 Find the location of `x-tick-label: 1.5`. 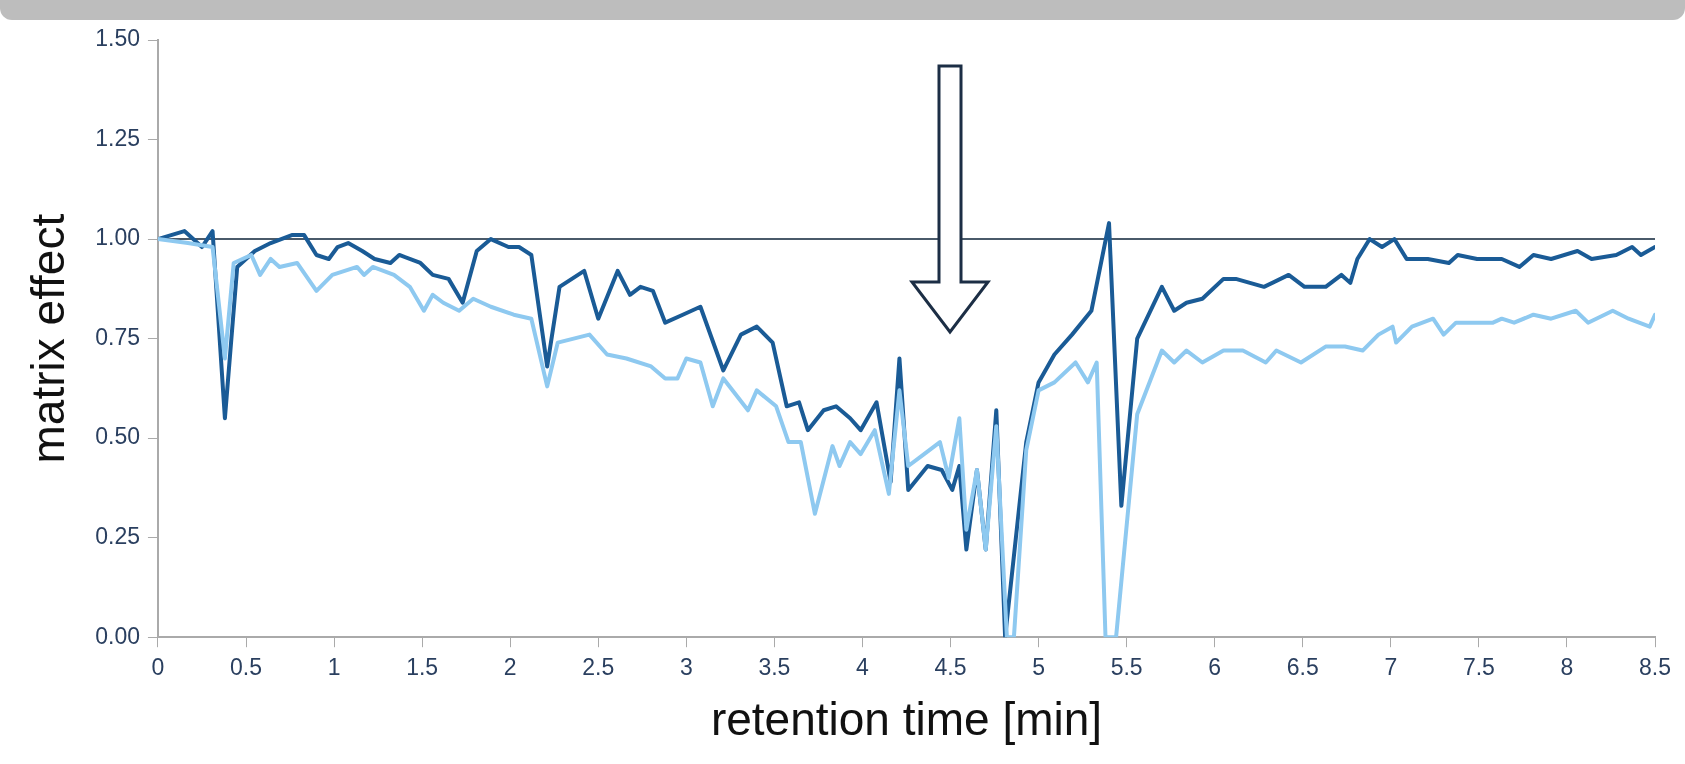

x-tick-label: 1.5 is located at coordinates (422, 667).